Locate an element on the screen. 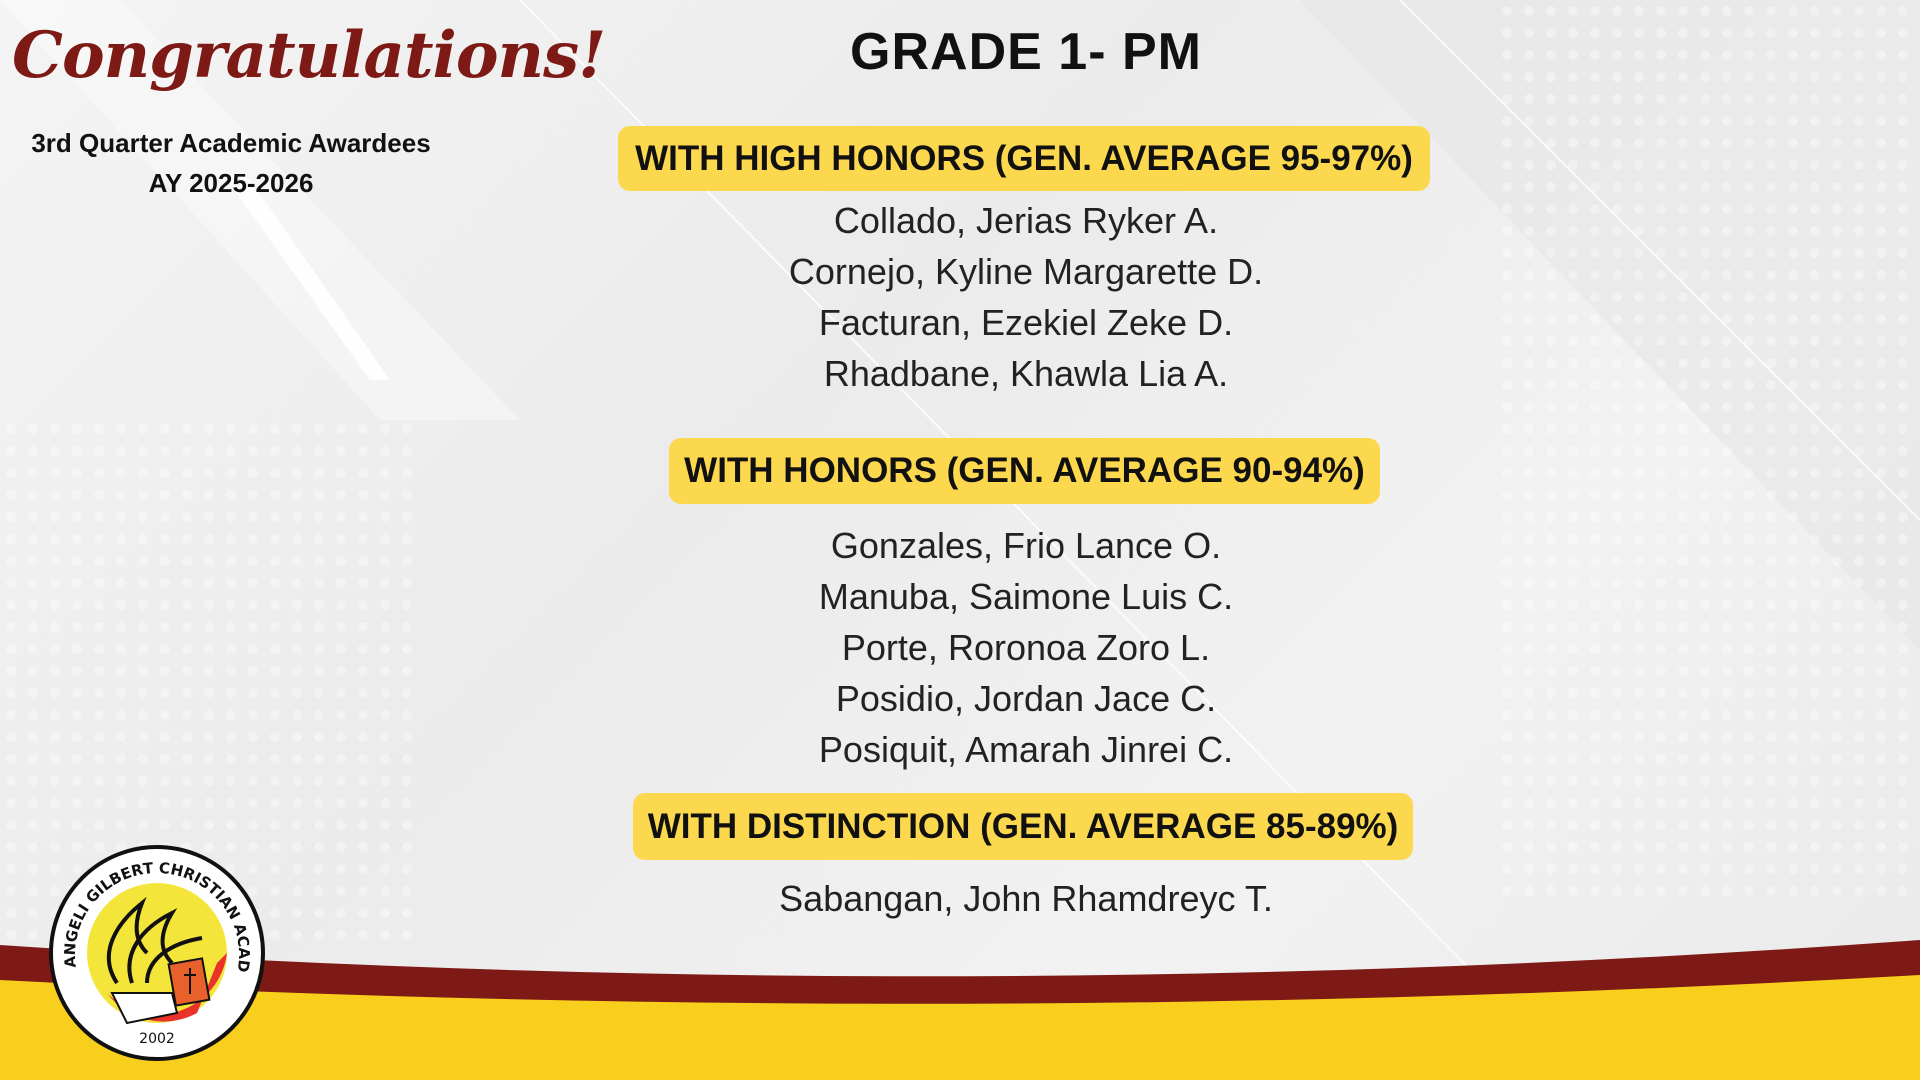 The height and width of the screenshot is (1080, 1920). section-distinction-label: WITH DISTINCTION (GEN. AVERAGE 85-89%) is located at coordinates (1023, 826).